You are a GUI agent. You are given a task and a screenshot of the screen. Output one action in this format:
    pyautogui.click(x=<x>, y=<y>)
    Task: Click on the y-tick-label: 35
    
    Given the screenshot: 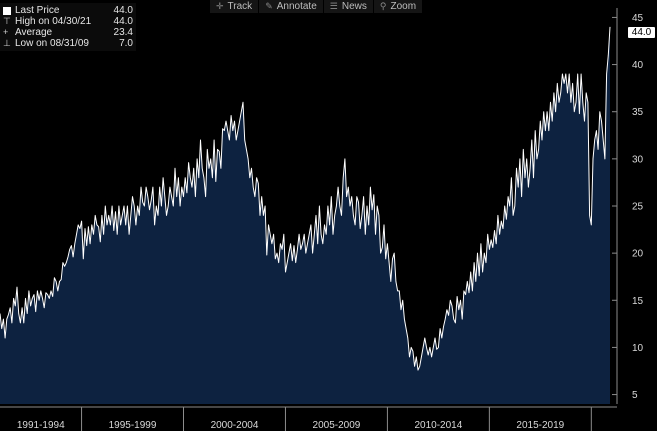 What is the action you would take?
    pyautogui.click(x=638, y=112)
    